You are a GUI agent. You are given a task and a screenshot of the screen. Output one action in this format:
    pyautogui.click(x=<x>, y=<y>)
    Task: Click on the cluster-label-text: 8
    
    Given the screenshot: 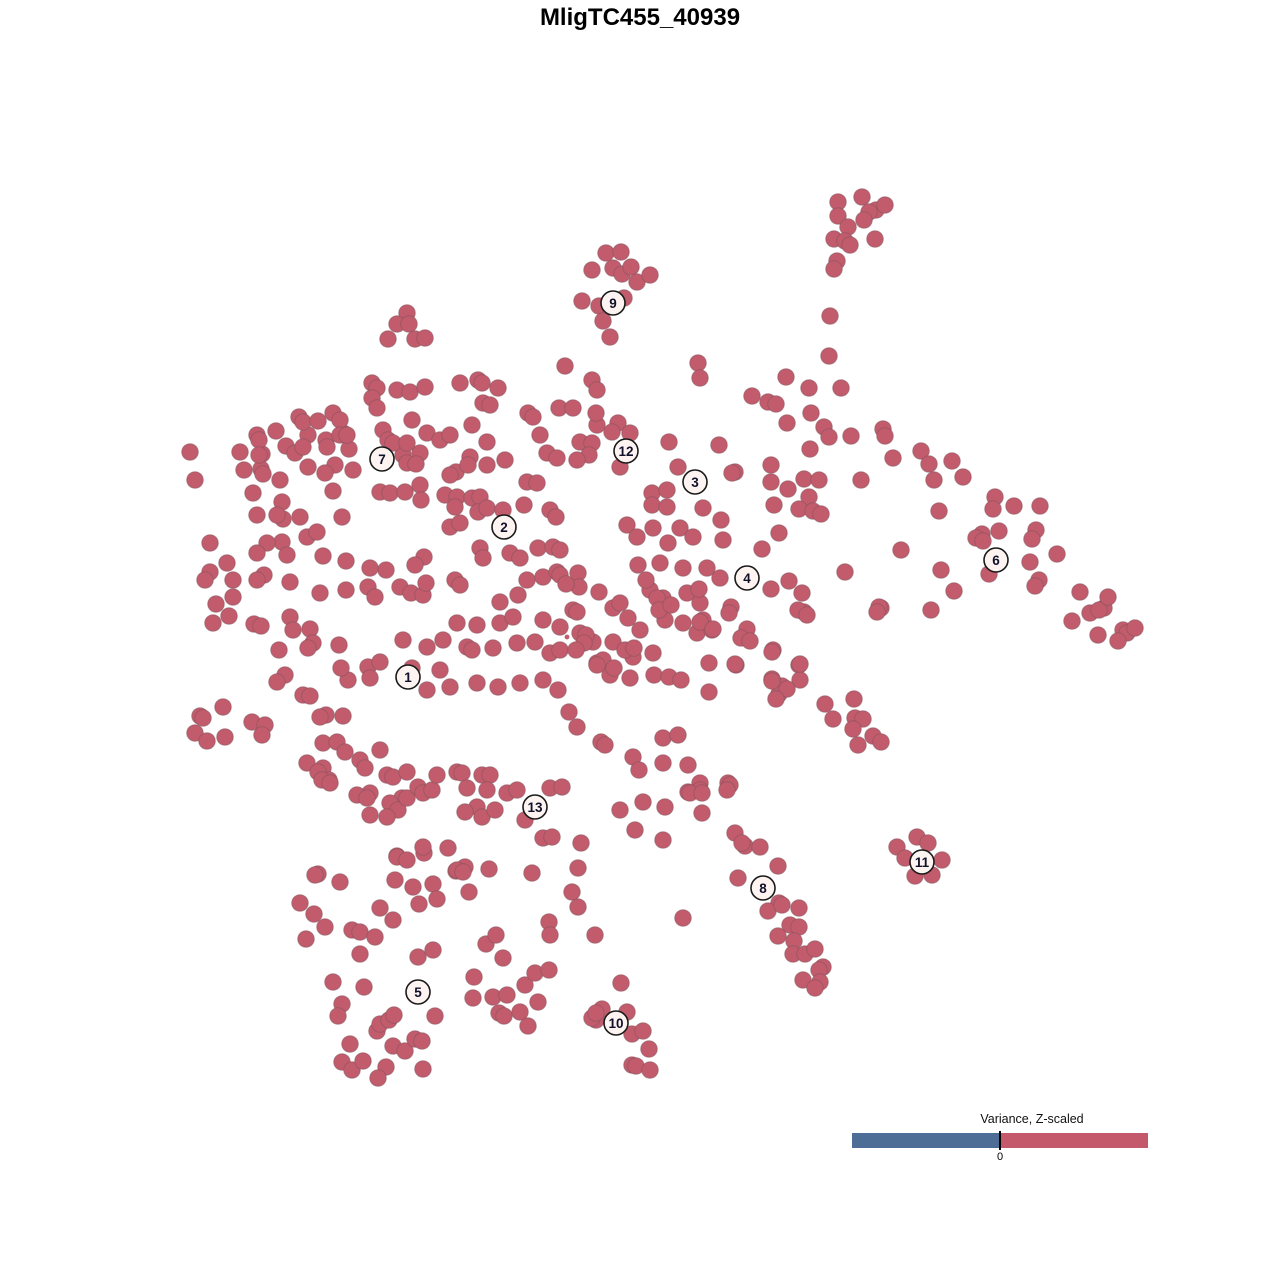 What is the action you would take?
    pyautogui.click(x=763, y=888)
    